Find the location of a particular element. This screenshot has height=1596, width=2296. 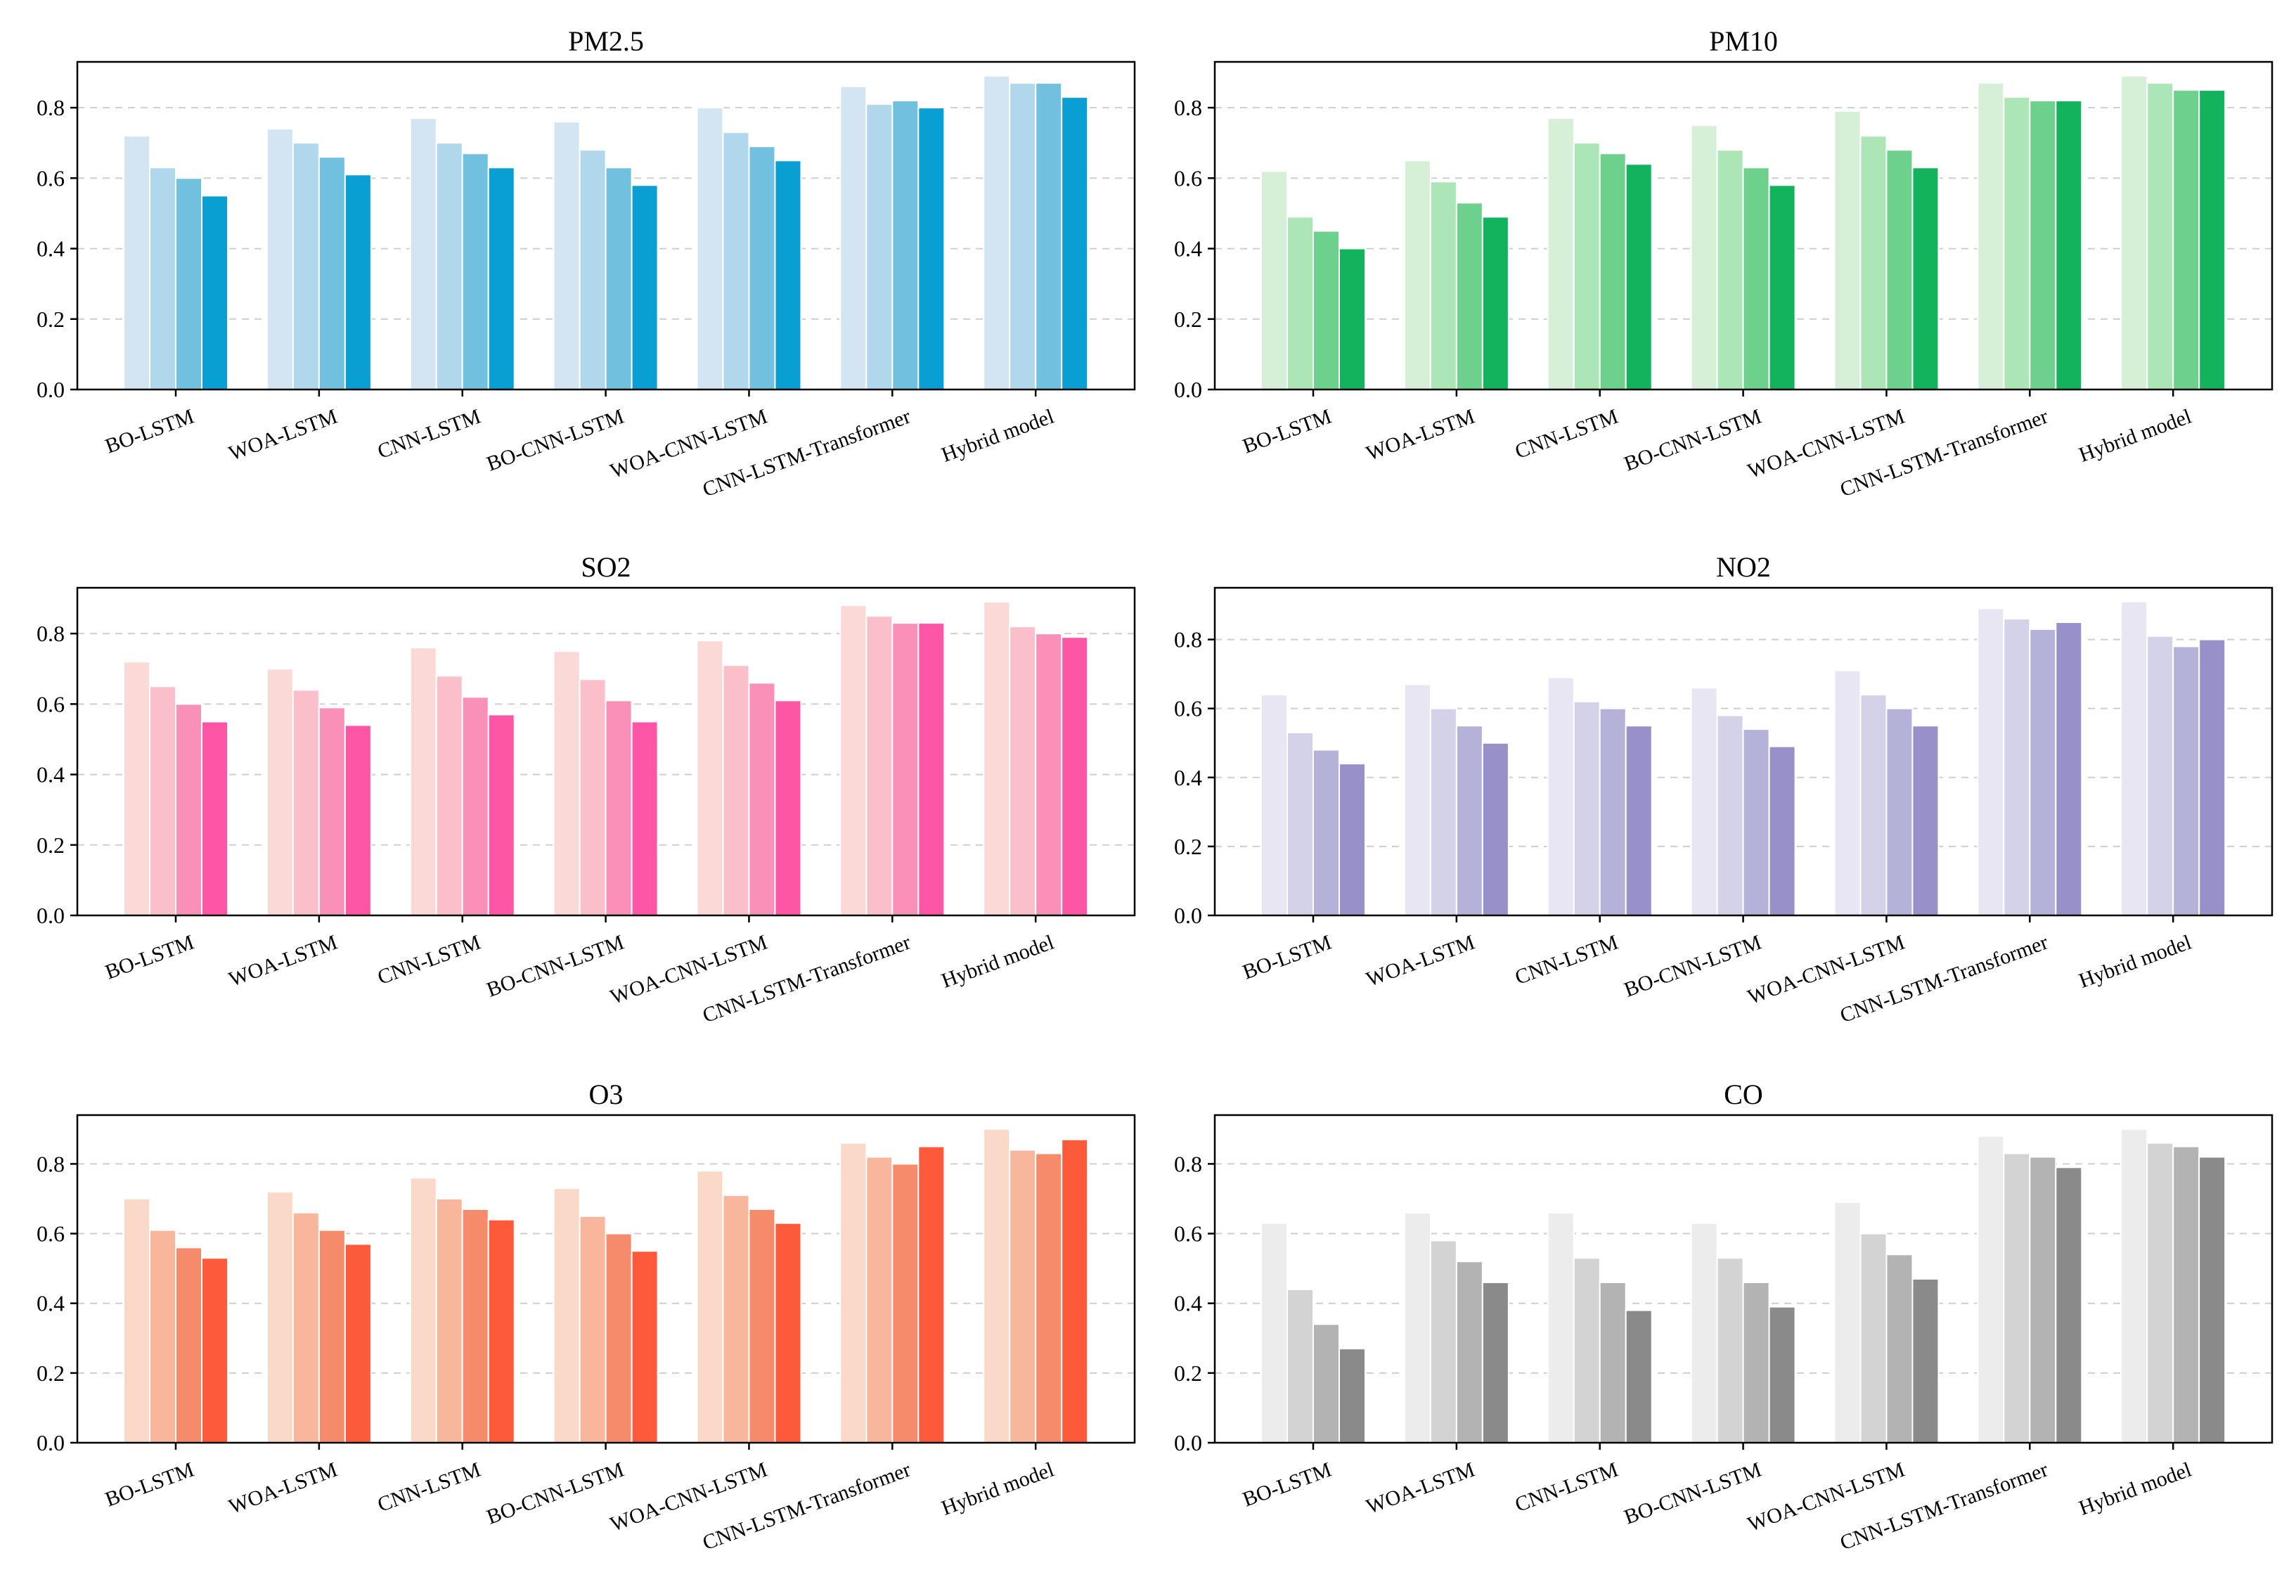

x-tick-label: BO-CNN-LSTM is located at coordinates (1693, 1493).